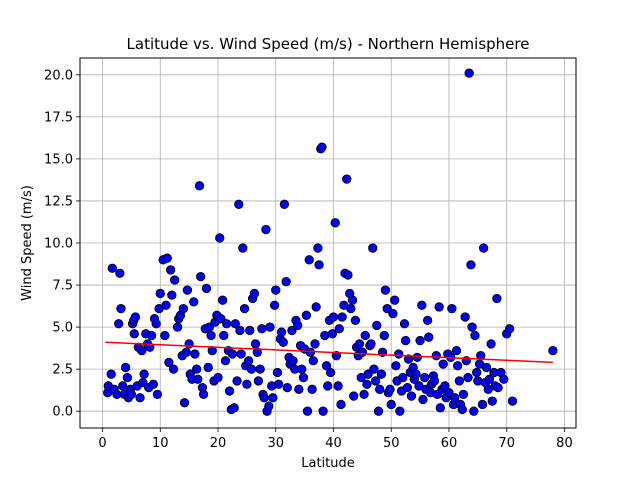  I want to click on x-tick-label: 70, so click(506, 443).